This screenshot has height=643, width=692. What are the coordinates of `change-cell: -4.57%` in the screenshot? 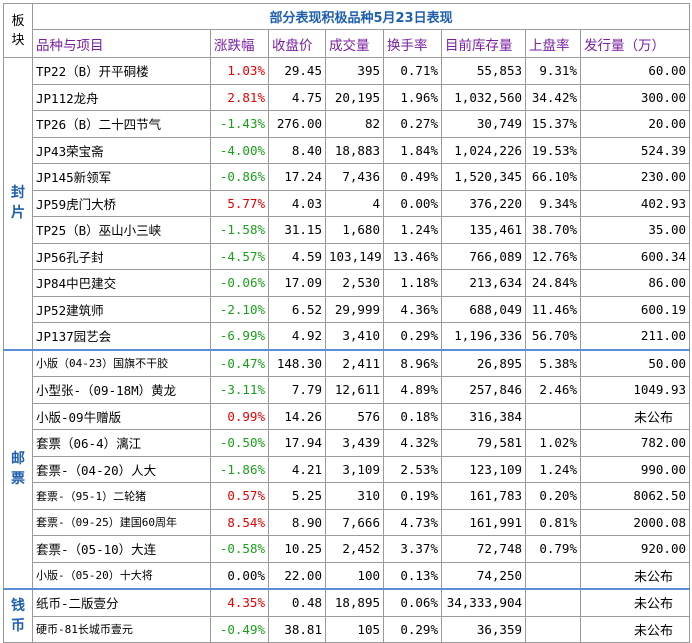 It's located at (239, 256).